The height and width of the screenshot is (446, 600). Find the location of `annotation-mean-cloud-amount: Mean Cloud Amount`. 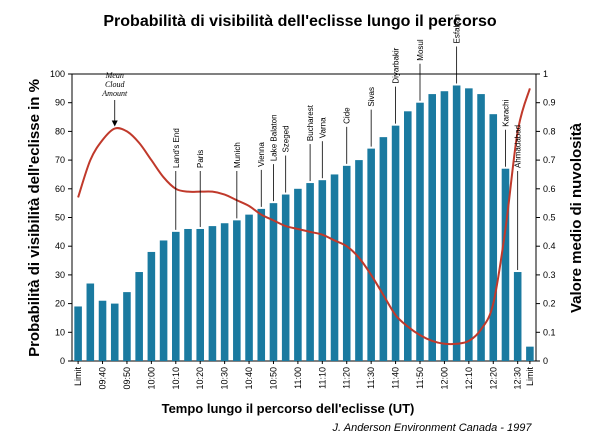

annotation-mean-cloud-amount: Mean Cloud Amount is located at coordinates (114, 84).